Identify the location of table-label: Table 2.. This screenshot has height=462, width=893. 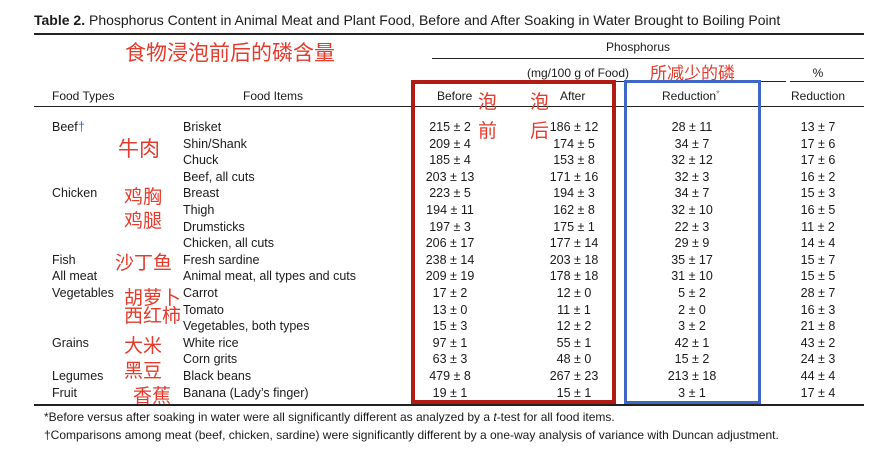
(60, 20).